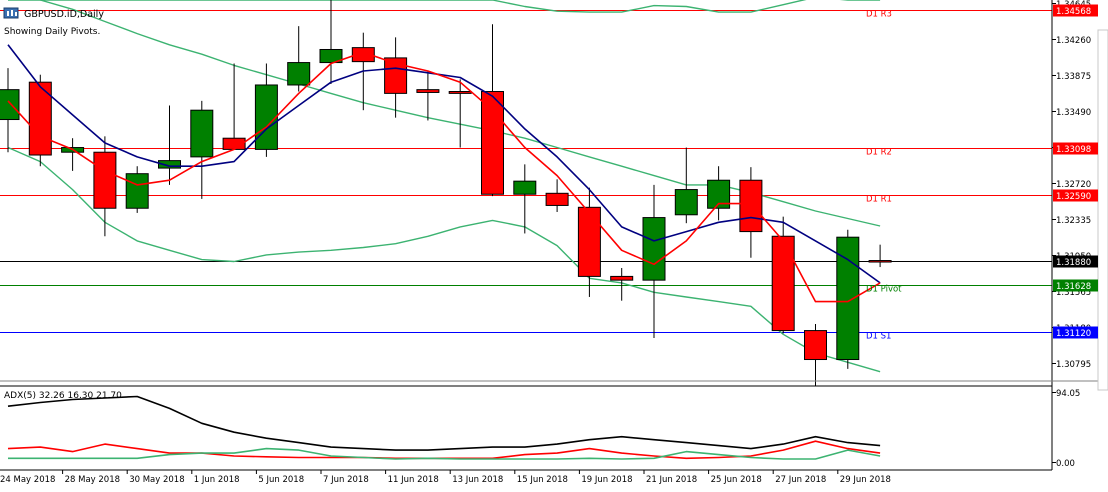 The image size is (1108, 492). Describe the element at coordinates (413, 480) in the screenshot. I see `time-tick-label: 11 Jun 2018` at that location.